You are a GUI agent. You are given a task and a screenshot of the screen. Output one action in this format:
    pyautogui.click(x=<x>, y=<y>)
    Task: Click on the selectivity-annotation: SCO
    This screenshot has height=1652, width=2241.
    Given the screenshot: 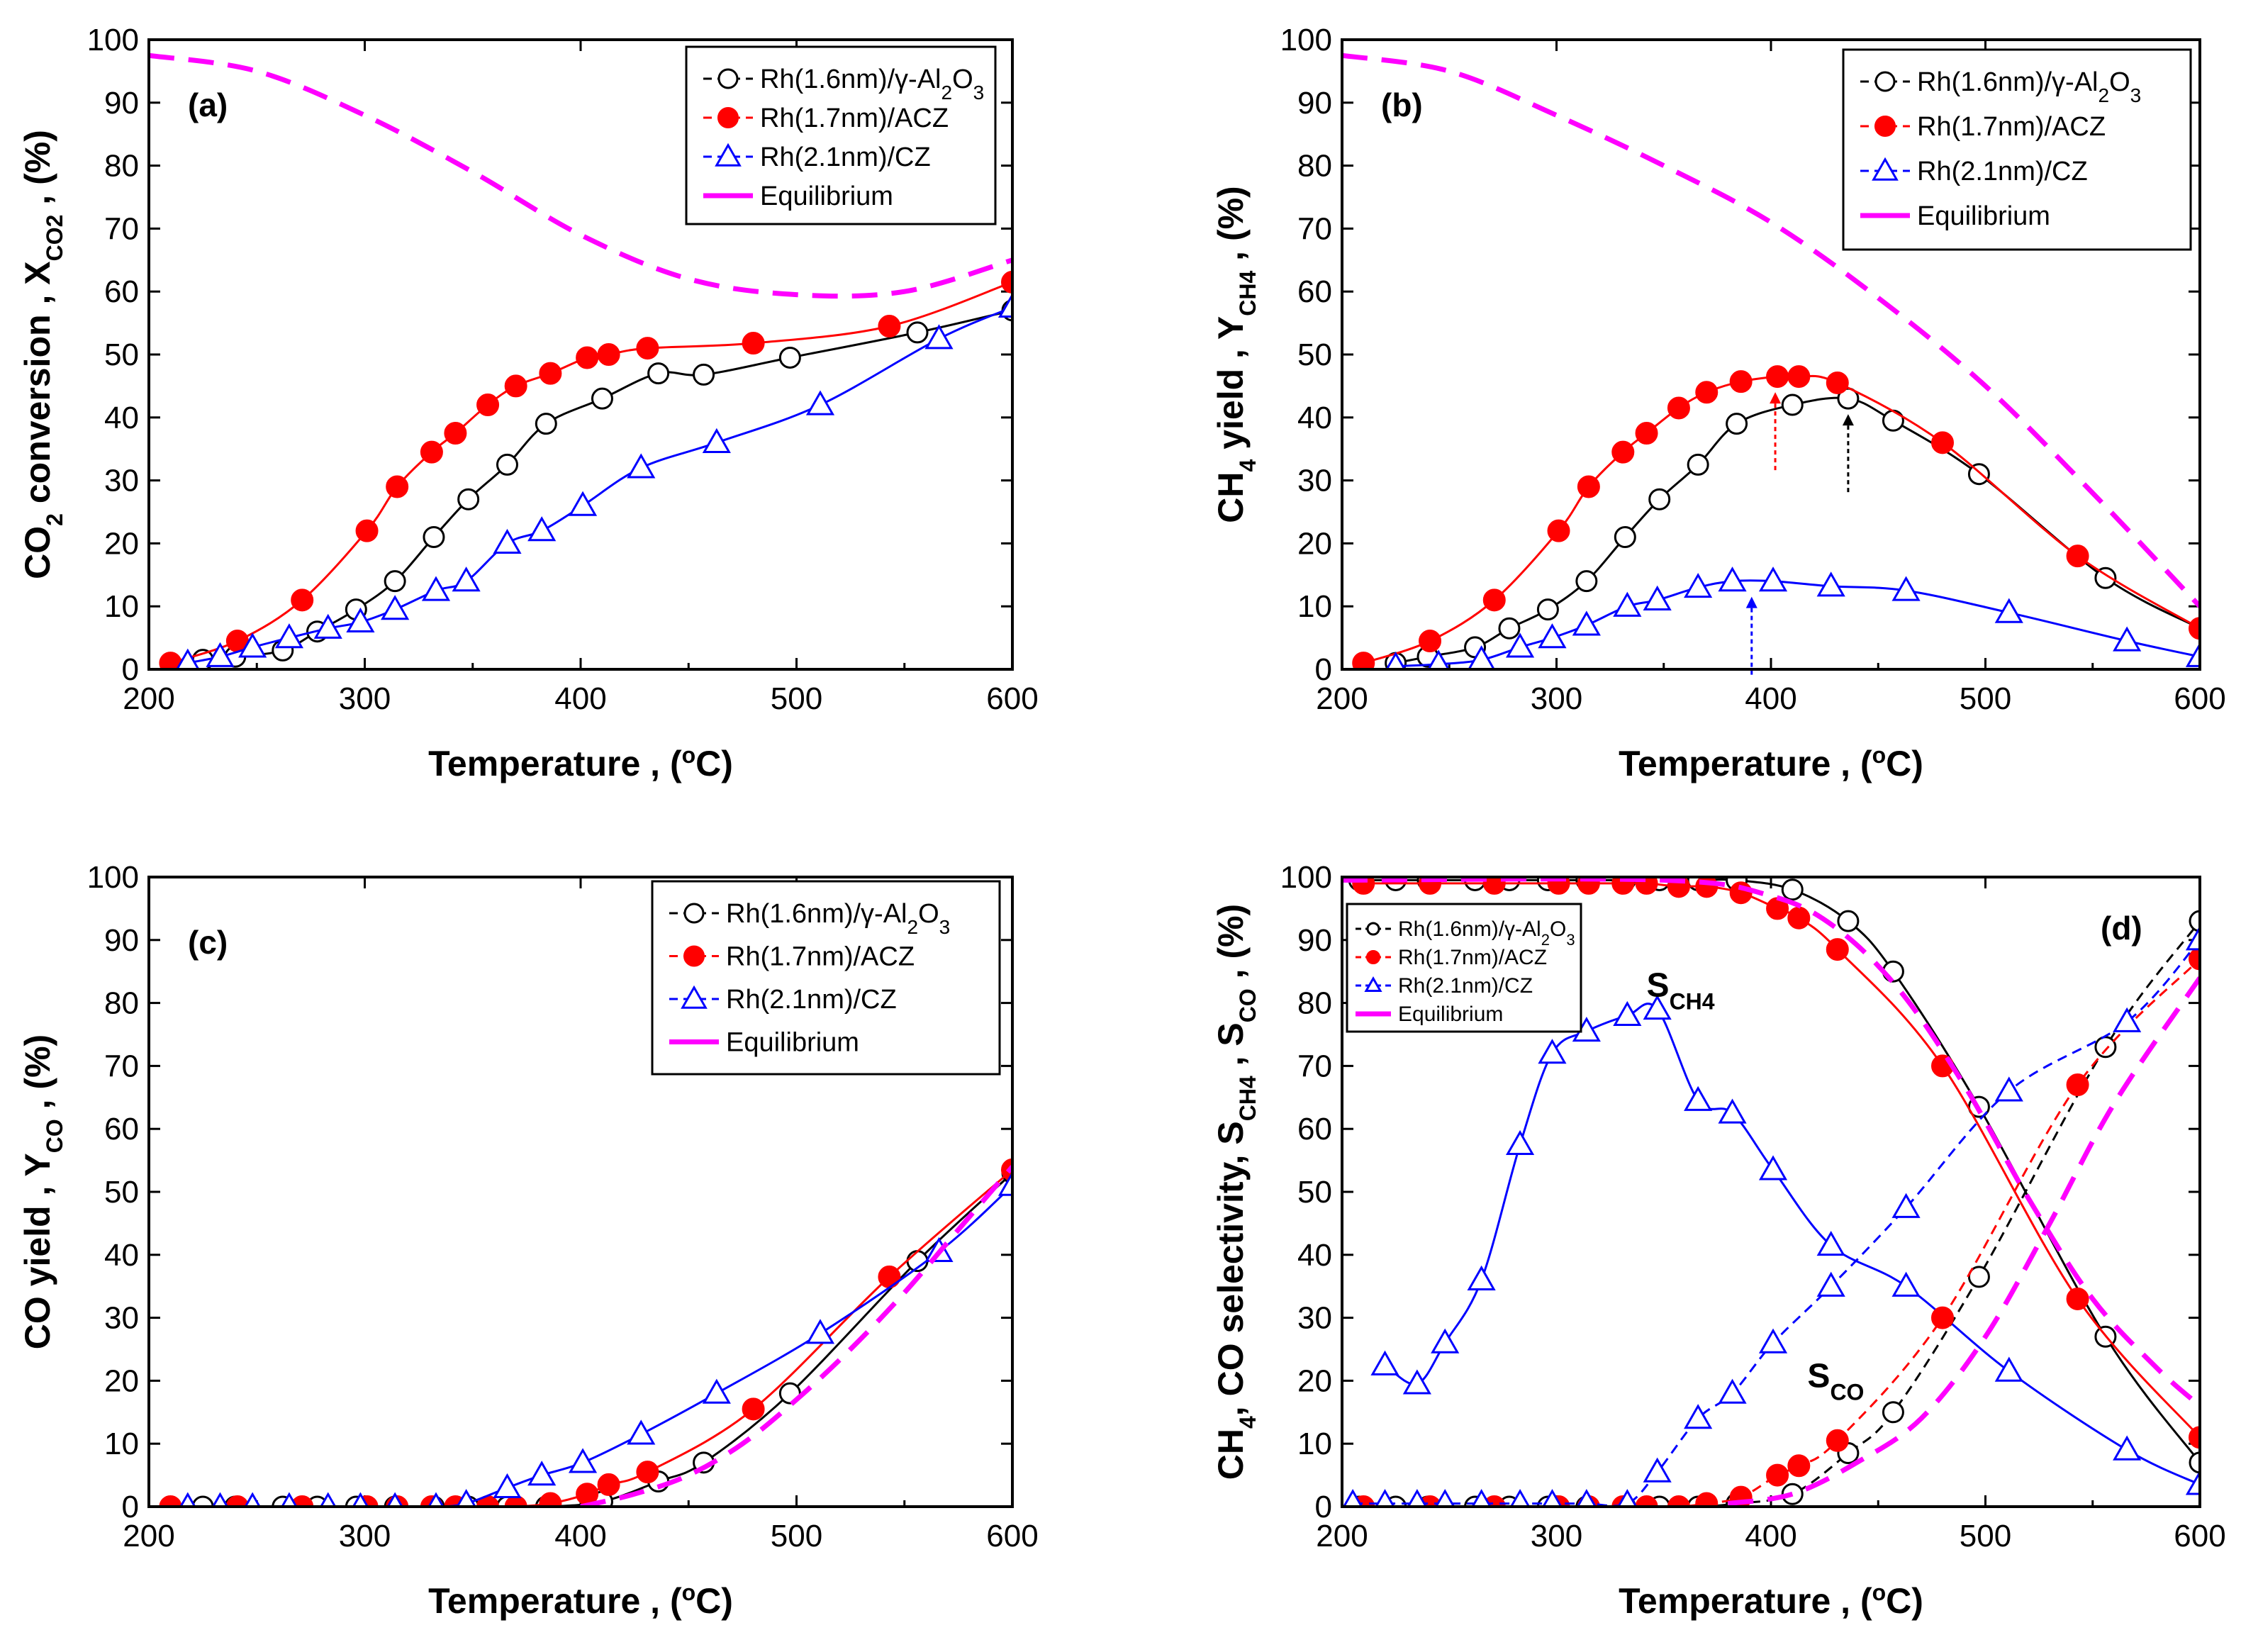 What is the action you would take?
    pyautogui.click(x=1835, y=1381)
    